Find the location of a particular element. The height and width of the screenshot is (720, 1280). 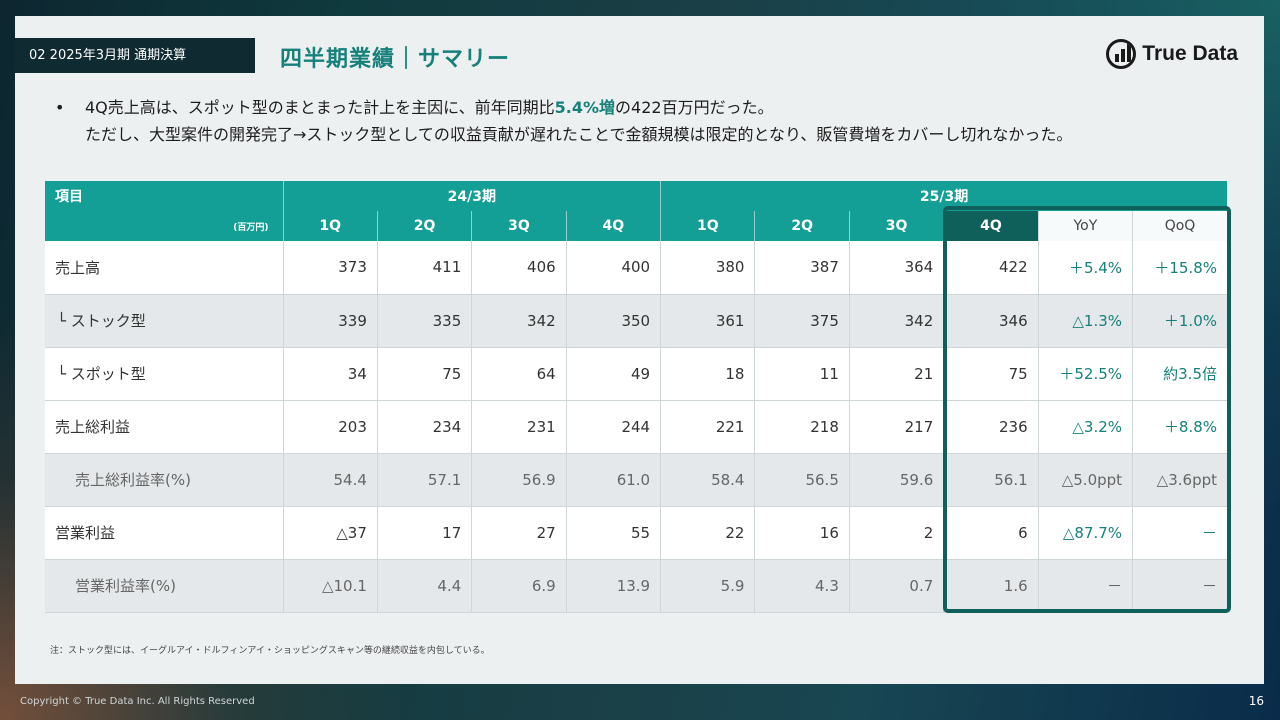

logo-text: True Data is located at coordinates (1190, 53).